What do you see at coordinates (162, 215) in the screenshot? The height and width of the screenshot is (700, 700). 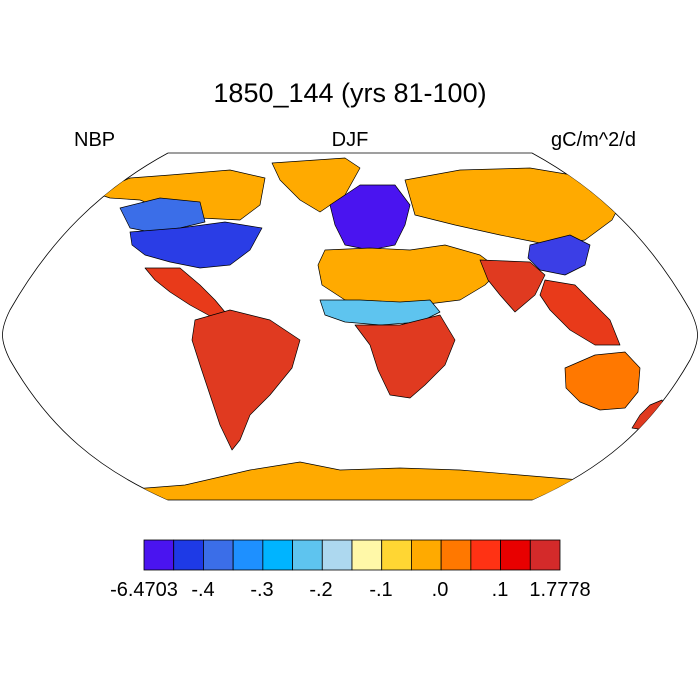 I see `region-canada-west` at bounding box center [162, 215].